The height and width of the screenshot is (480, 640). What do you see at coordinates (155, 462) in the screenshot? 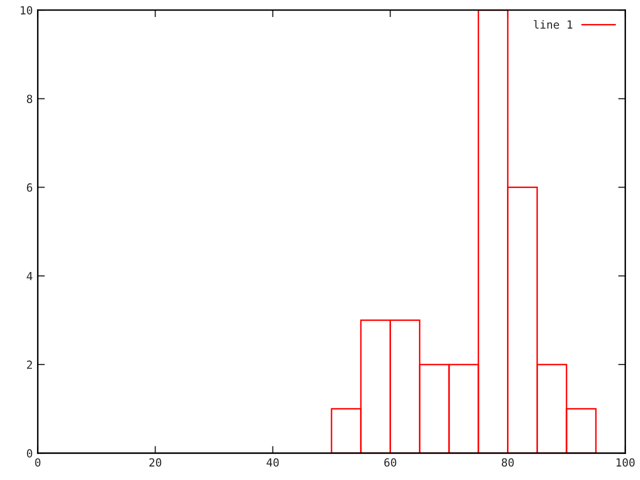
I see `x-tick-label: 20` at bounding box center [155, 462].